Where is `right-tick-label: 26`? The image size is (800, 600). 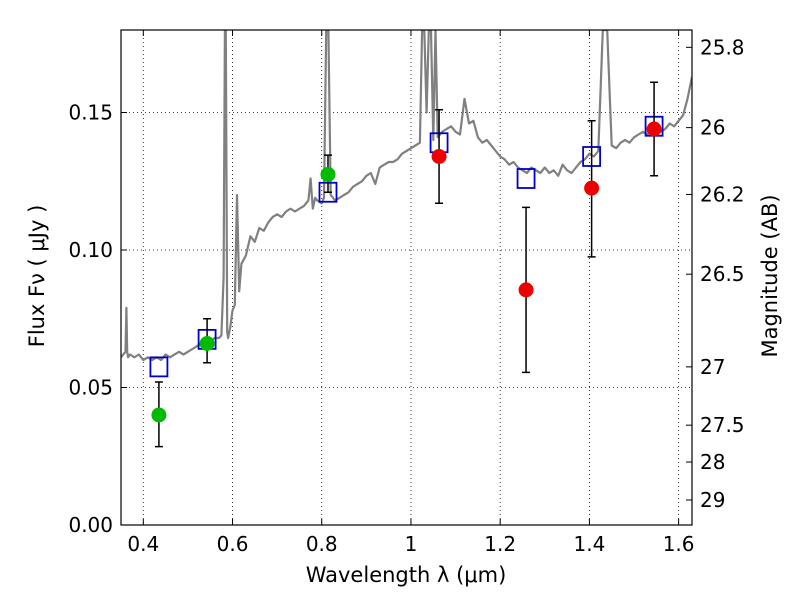 right-tick-label: 26 is located at coordinates (712, 128).